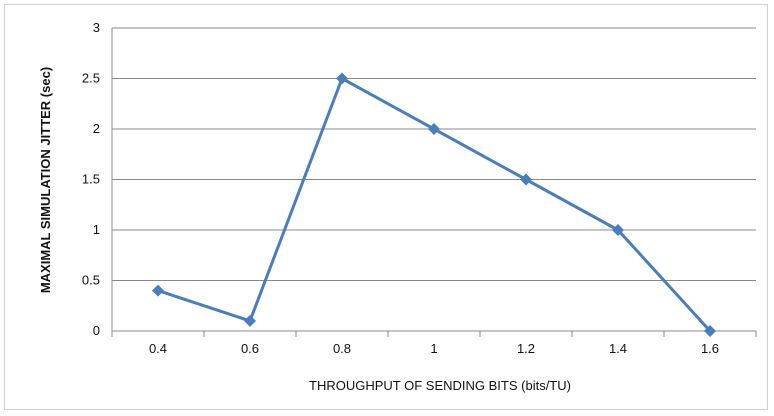 This screenshot has height=416, width=774. What do you see at coordinates (91, 280) in the screenshot?
I see `y-tick-label: 0.5` at bounding box center [91, 280].